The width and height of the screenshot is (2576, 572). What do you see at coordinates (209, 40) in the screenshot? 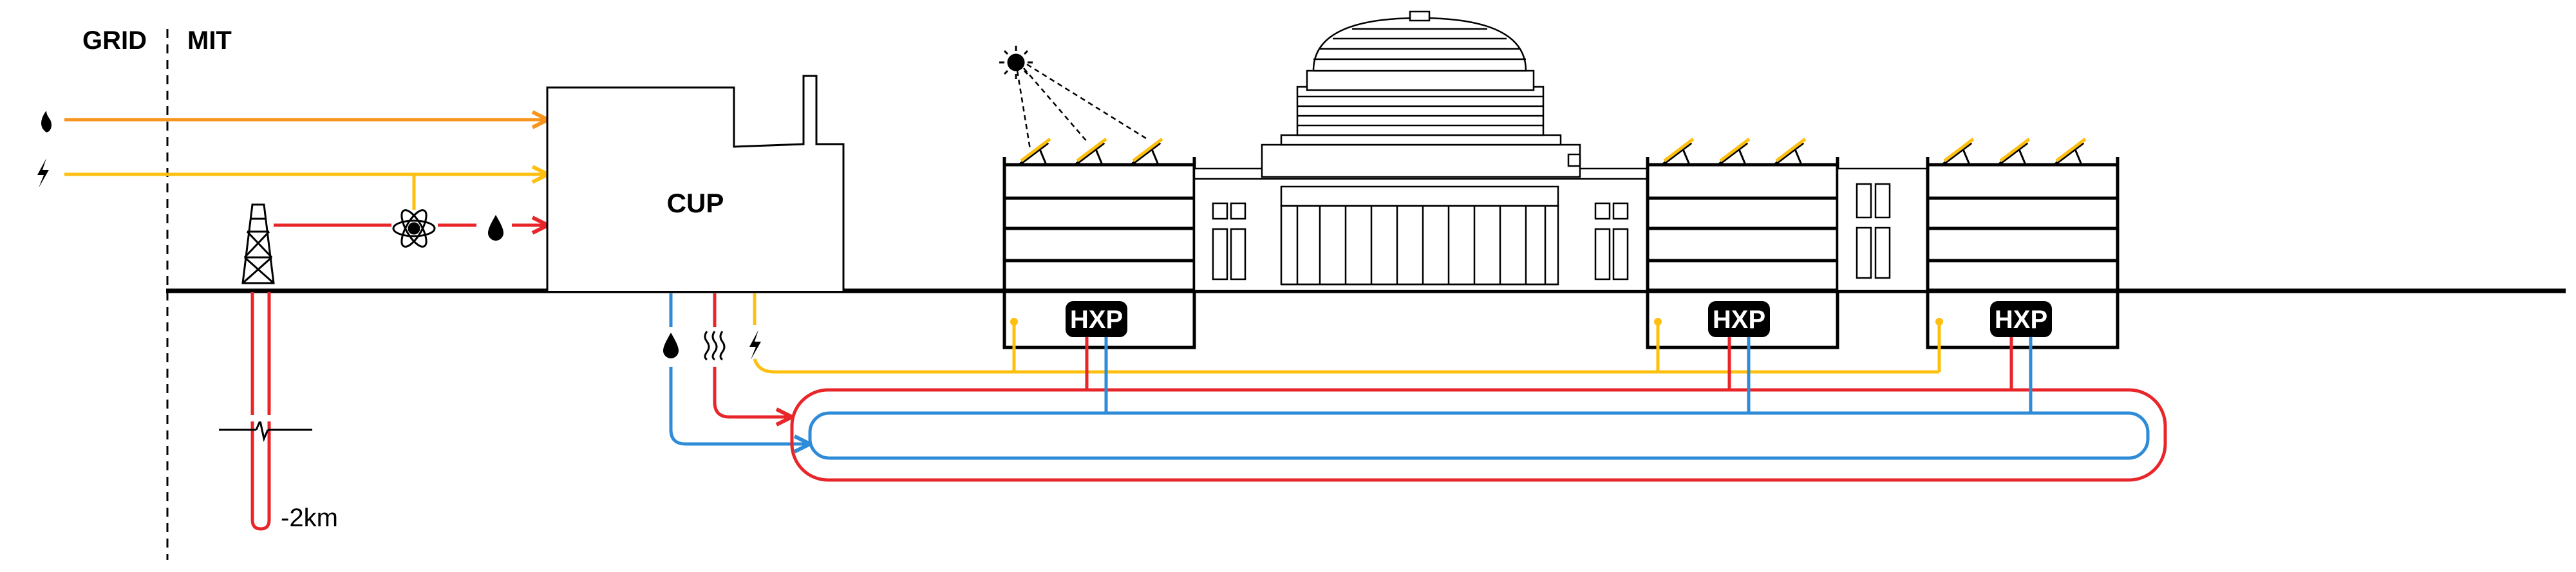
I see `mit-label: MIT` at bounding box center [209, 40].